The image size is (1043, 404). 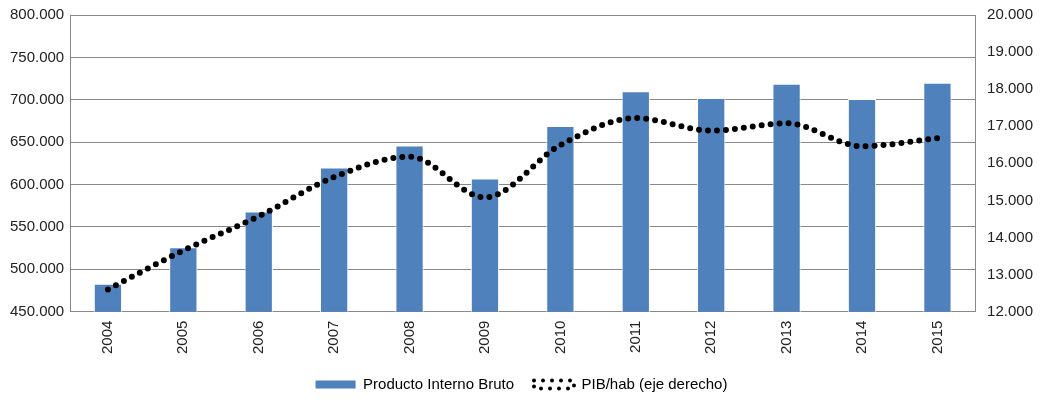 What do you see at coordinates (37, 268) in the screenshot?
I see `y-tick-label: 500.000` at bounding box center [37, 268].